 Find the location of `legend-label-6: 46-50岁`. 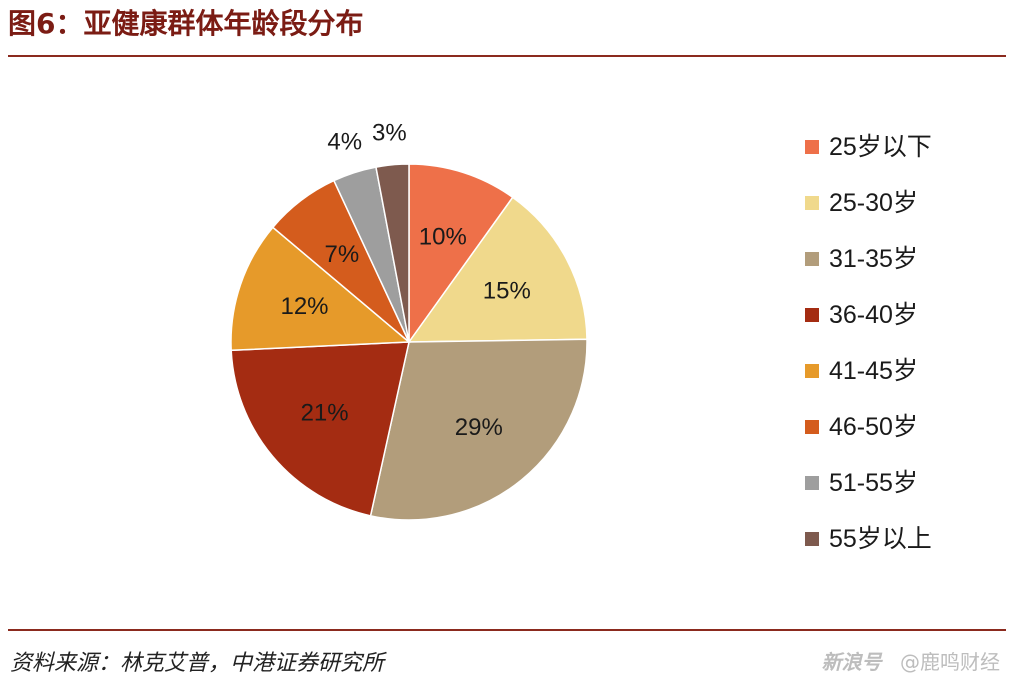

legend-label-6: 46-50岁 is located at coordinates (873, 427).